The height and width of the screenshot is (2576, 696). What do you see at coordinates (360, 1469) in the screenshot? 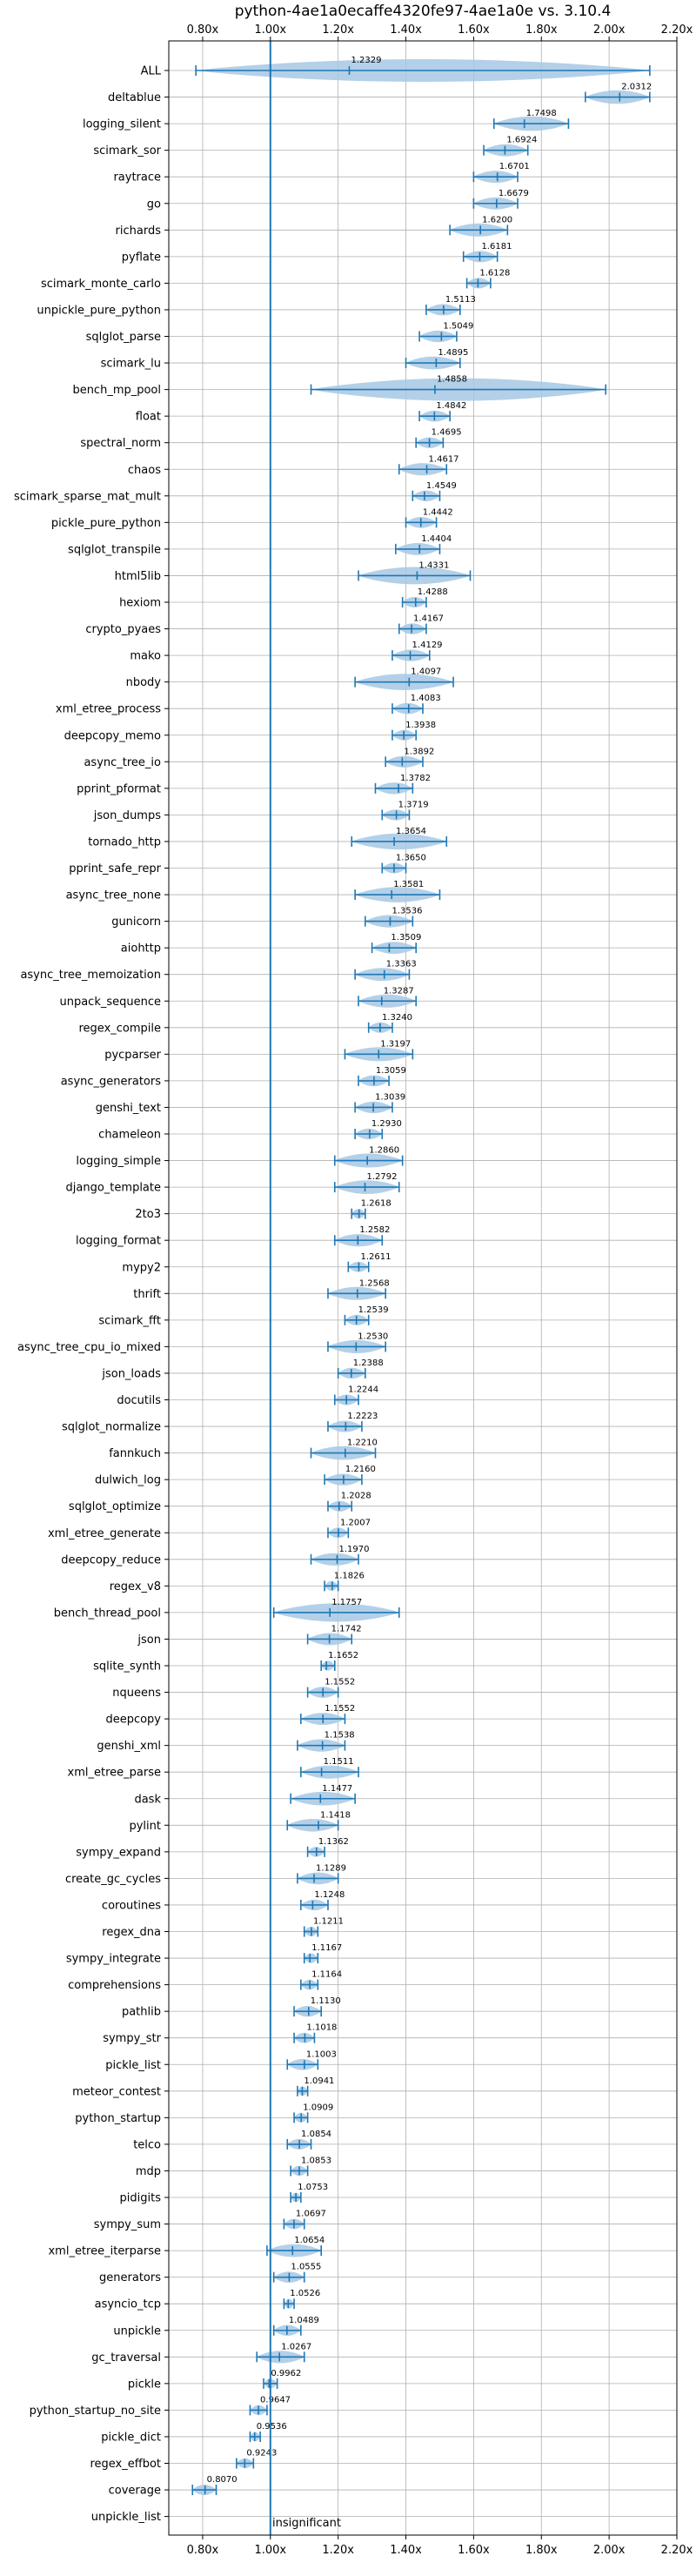
I see `value-label: 1.2160` at bounding box center [360, 1469].